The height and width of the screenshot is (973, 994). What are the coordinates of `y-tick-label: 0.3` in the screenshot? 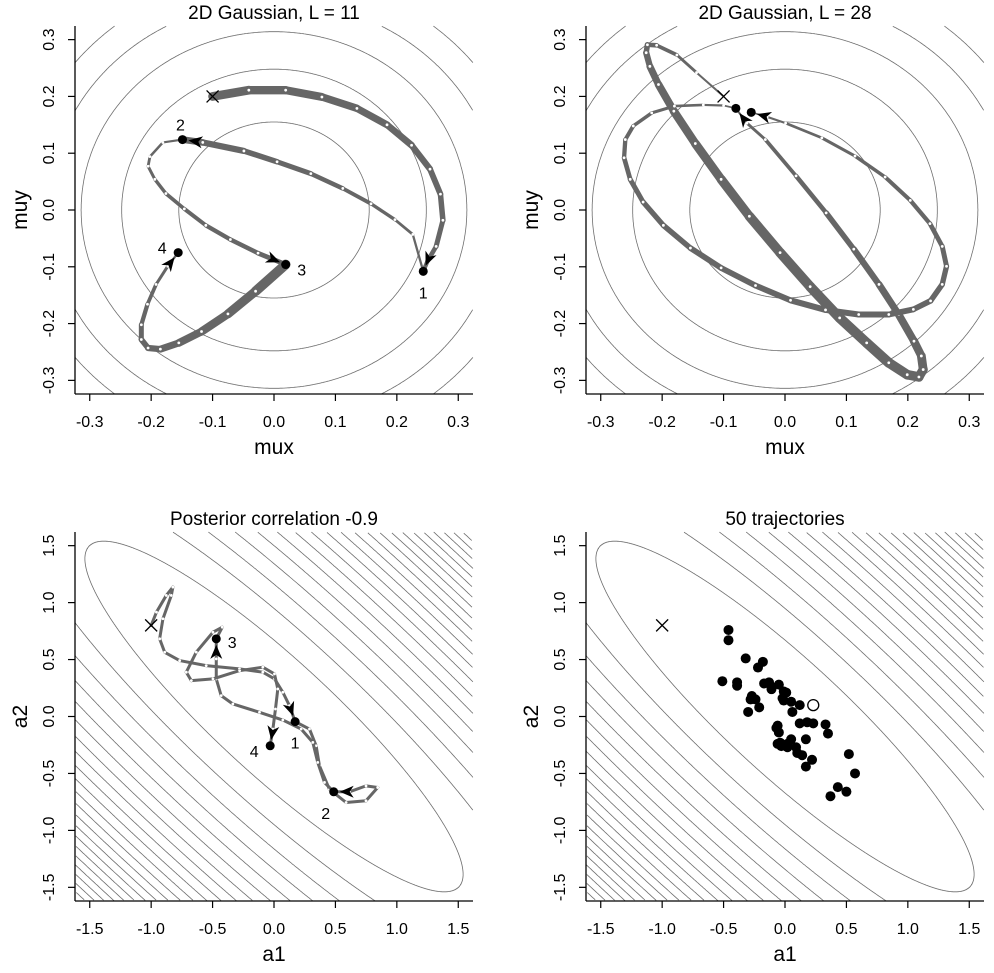 It's located at (560, 39).